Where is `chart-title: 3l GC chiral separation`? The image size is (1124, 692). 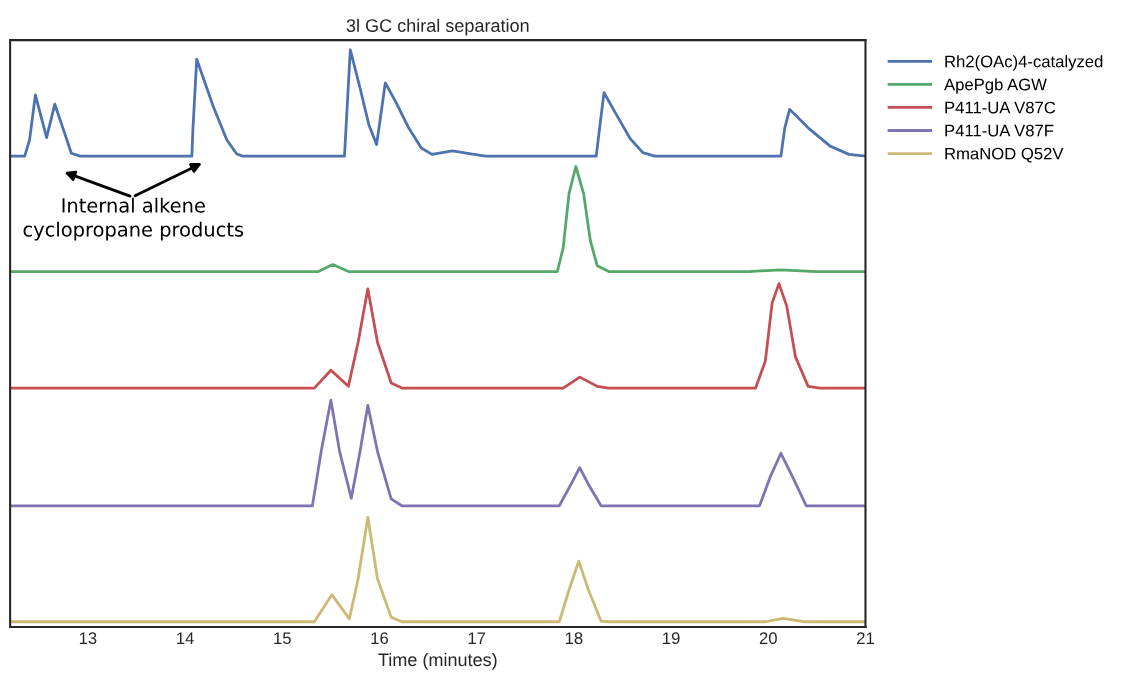 chart-title: 3l GC chiral separation is located at coordinates (437, 27).